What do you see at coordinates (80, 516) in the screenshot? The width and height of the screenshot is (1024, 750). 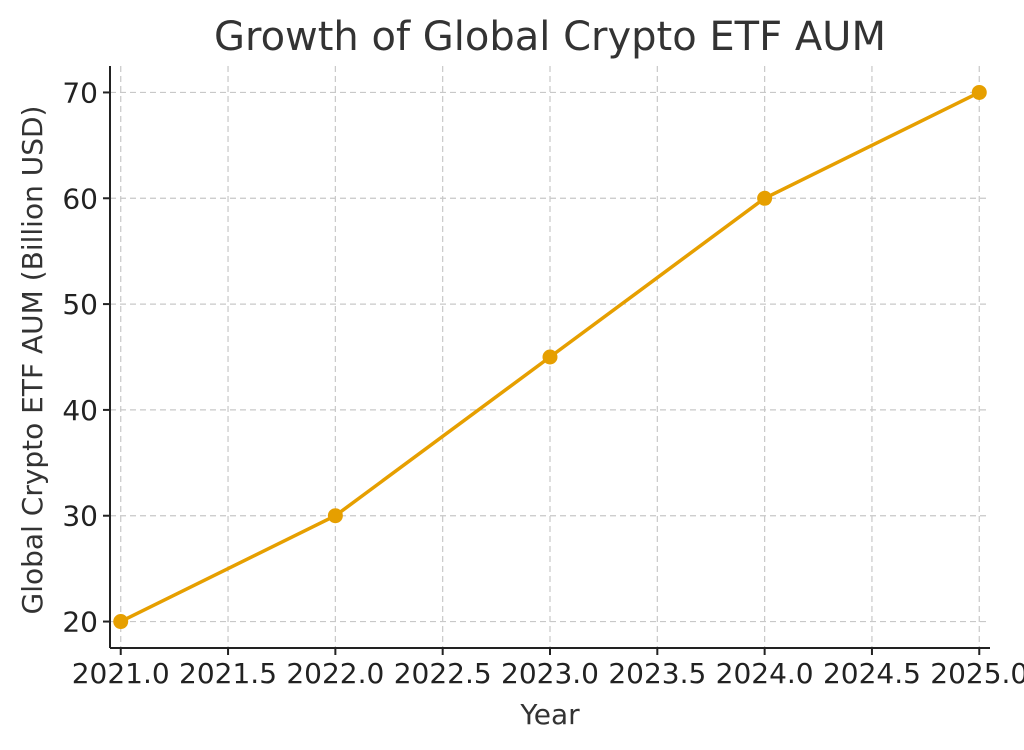 I see `y-tick-label: 30` at bounding box center [80, 516].